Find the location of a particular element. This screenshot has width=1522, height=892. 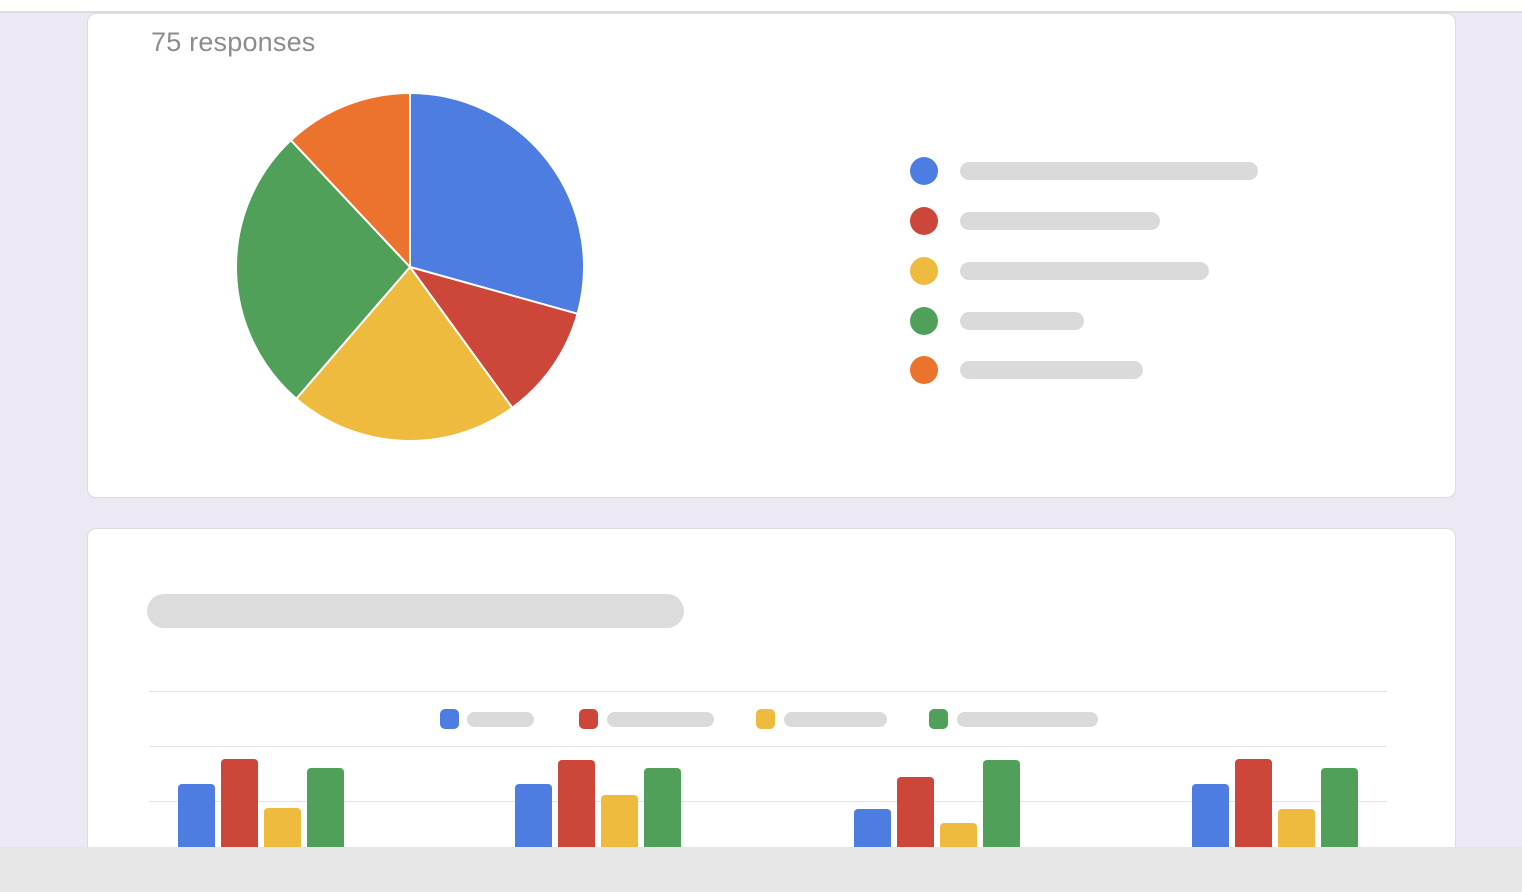

pie-slice-orange is located at coordinates (350, 180).